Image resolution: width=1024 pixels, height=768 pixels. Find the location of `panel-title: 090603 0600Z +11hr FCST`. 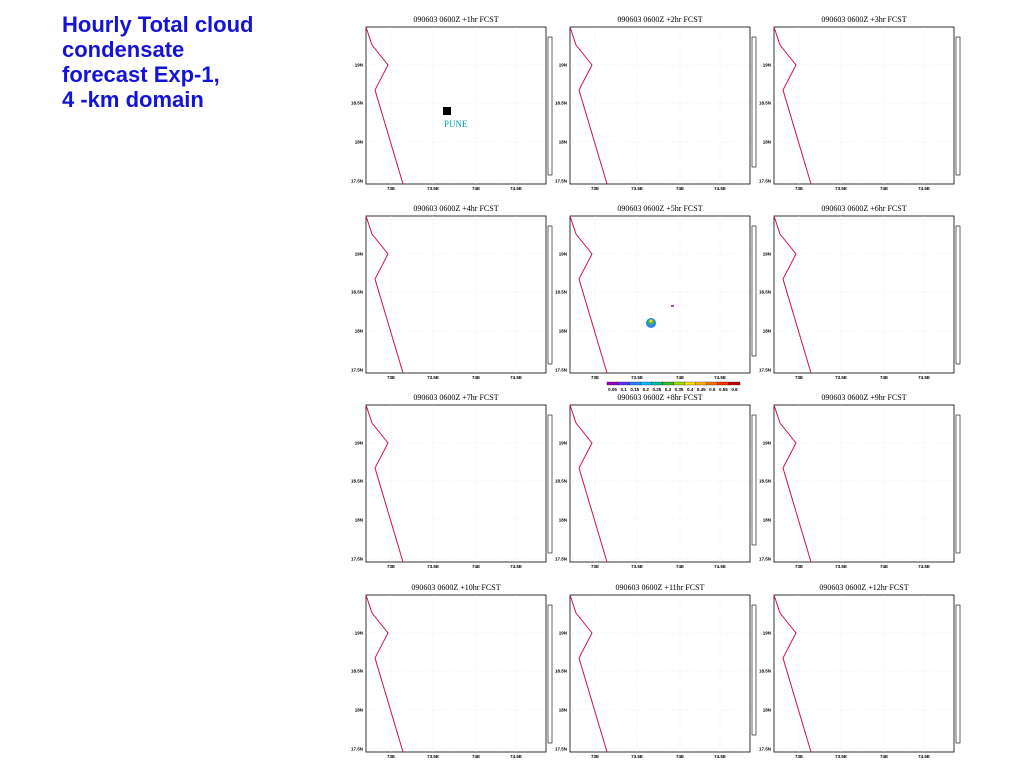

panel-title: 090603 0600Z +11hr FCST is located at coordinates (660, 587).